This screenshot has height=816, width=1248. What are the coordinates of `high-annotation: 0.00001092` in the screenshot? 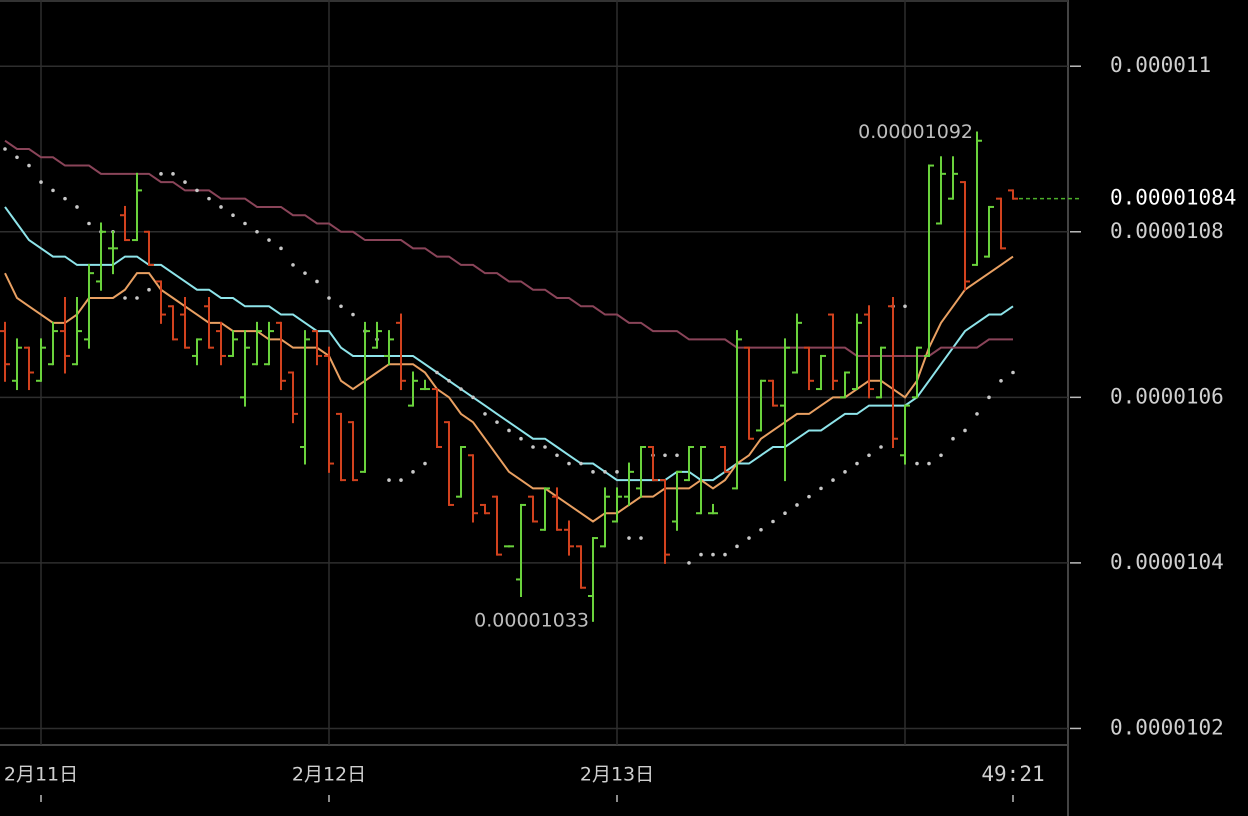 It's located at (915, 132).